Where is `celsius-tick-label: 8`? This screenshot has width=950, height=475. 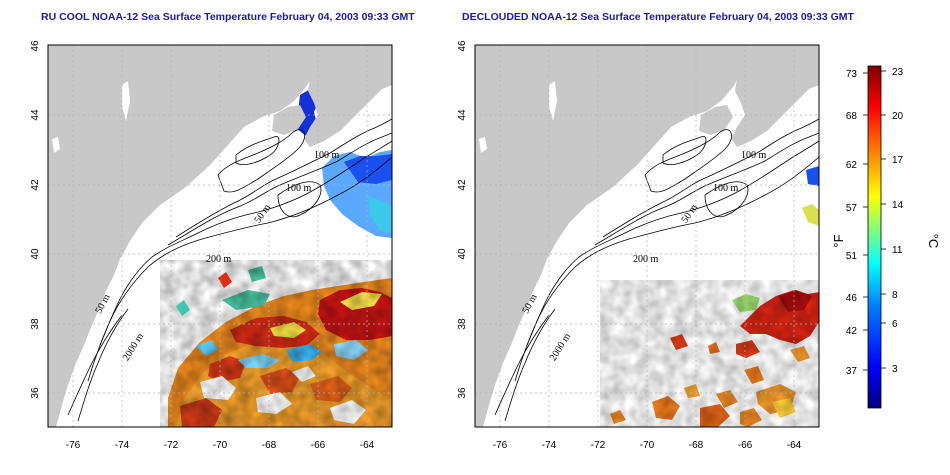
celsius-tick-label: 8 is located at coordinates (895, 295).